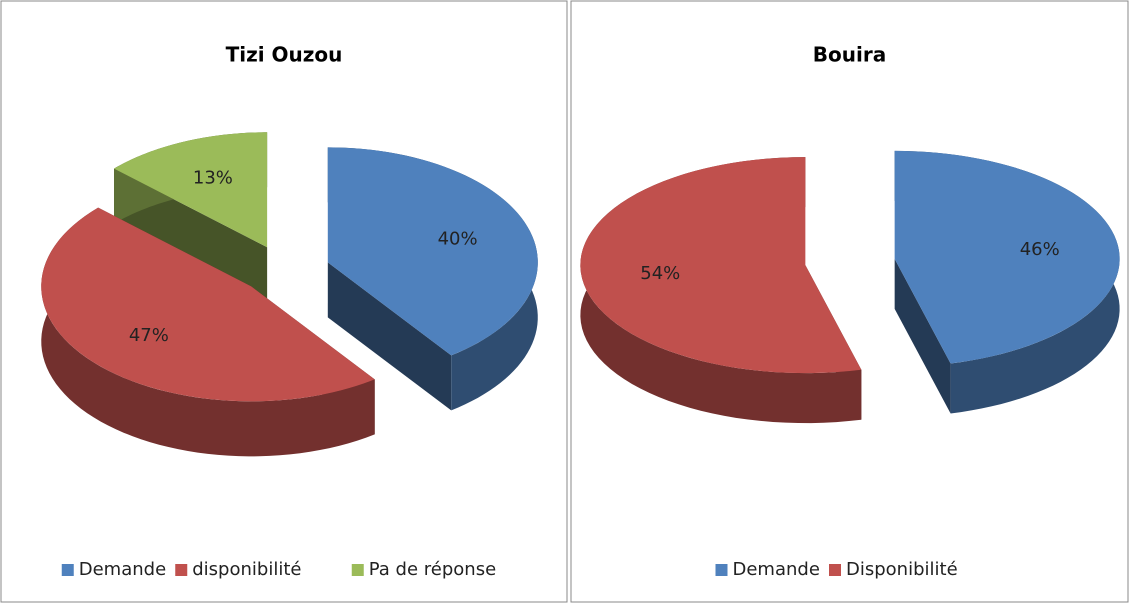 Image resolution: width=1129 pixels, height=603 pixels. I want to click on legend-label: Disponibilité, so click(902, 569).